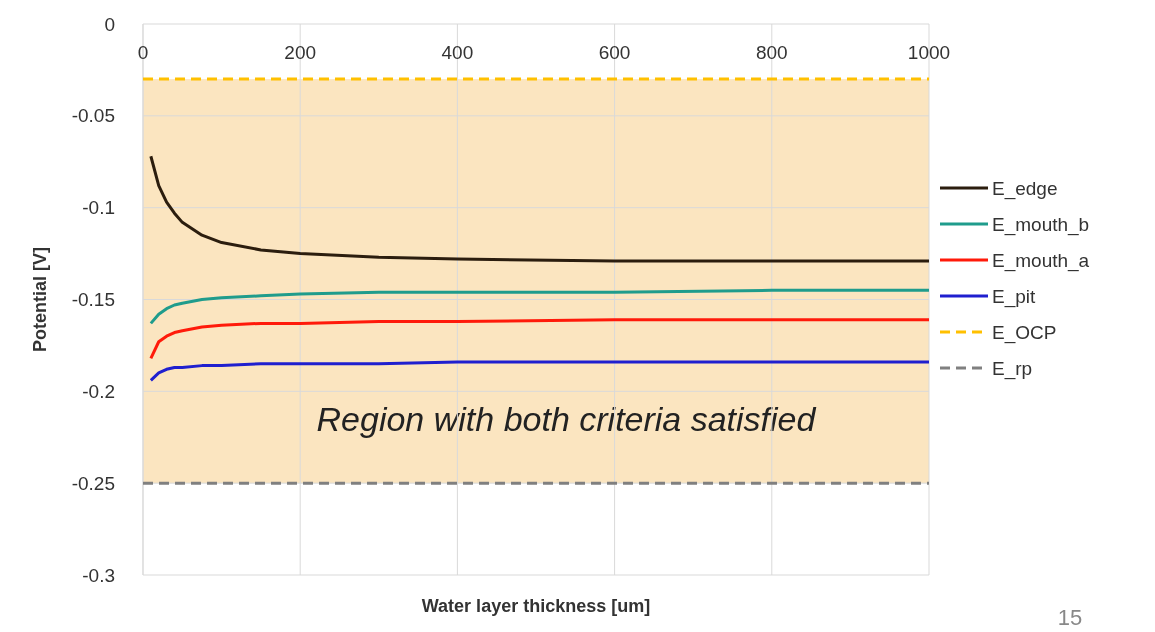 This screenshot has width=1155, height=632. What do you see at coordinates (1025, 188) in the screenshot?
I see `legend-label: E_edge` at bounding box center [1025, 188].